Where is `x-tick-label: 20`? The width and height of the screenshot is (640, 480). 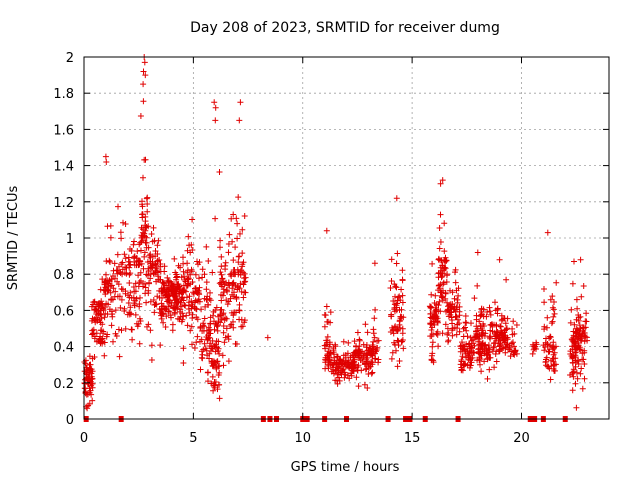 x-tick-label: 20 is located at coordinates (521, 438).